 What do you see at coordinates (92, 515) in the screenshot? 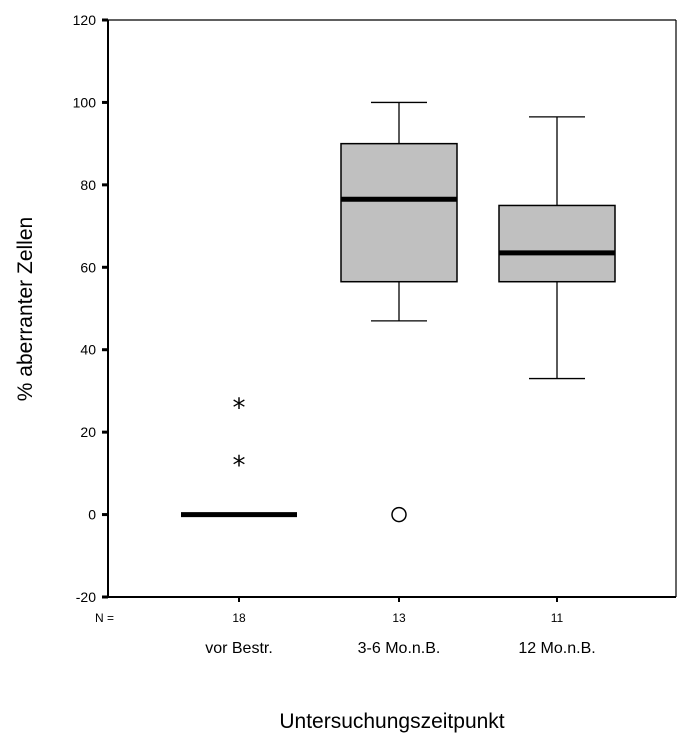
I see `y-tick-label: 0` at bounding box center [92, 515].